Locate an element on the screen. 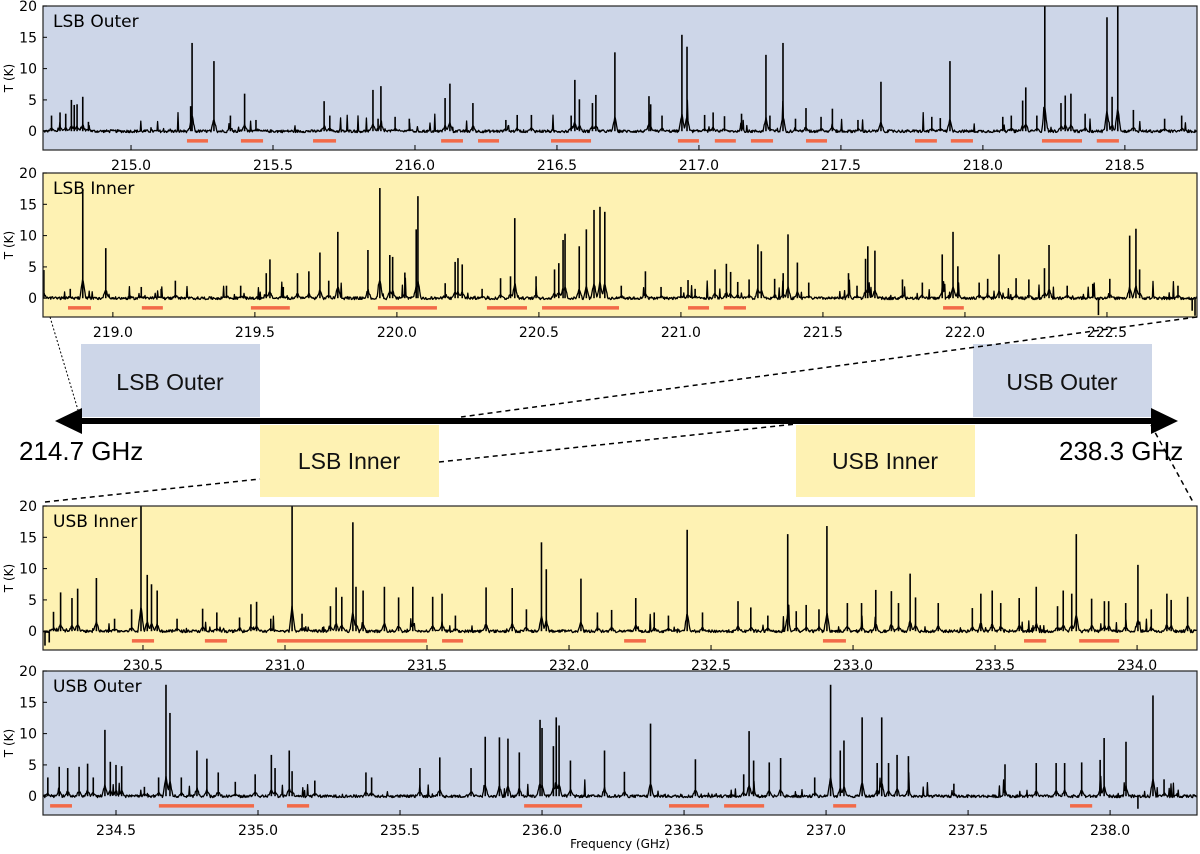  x-tick-label: 233.5 is located at coordinates (995, 666).